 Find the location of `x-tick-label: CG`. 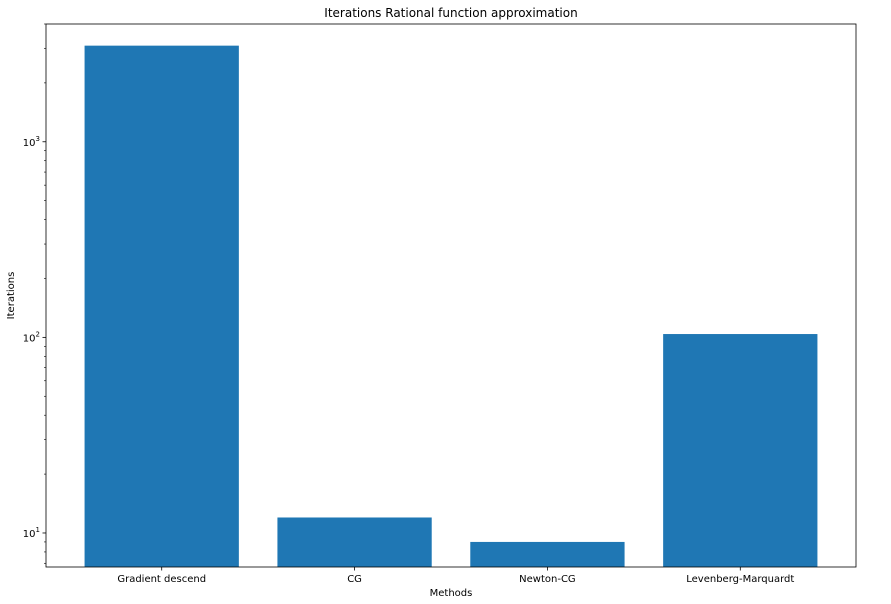

x-tick-label: CG is located at coordinates (354, 579).